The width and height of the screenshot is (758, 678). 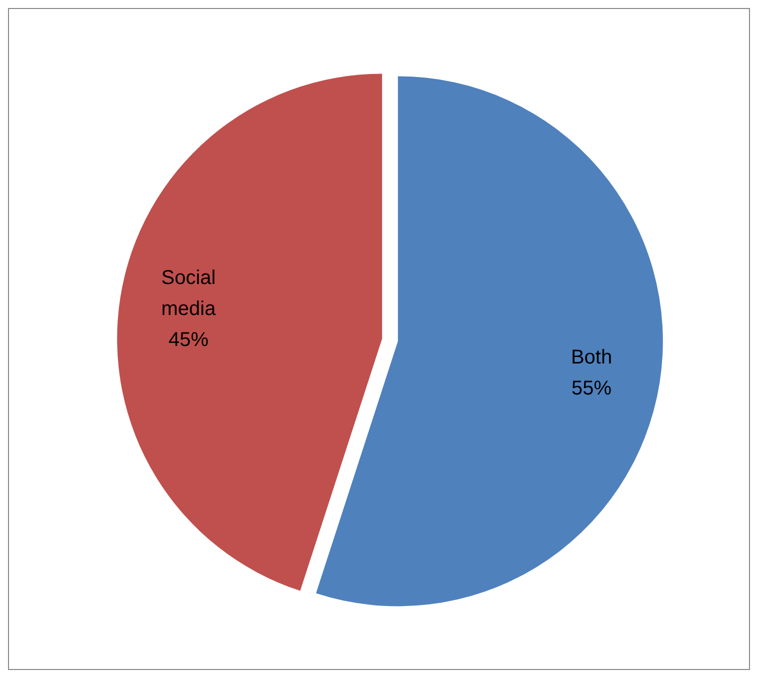 I want to click on slice-label: Social media, so click(x=189, y=293).